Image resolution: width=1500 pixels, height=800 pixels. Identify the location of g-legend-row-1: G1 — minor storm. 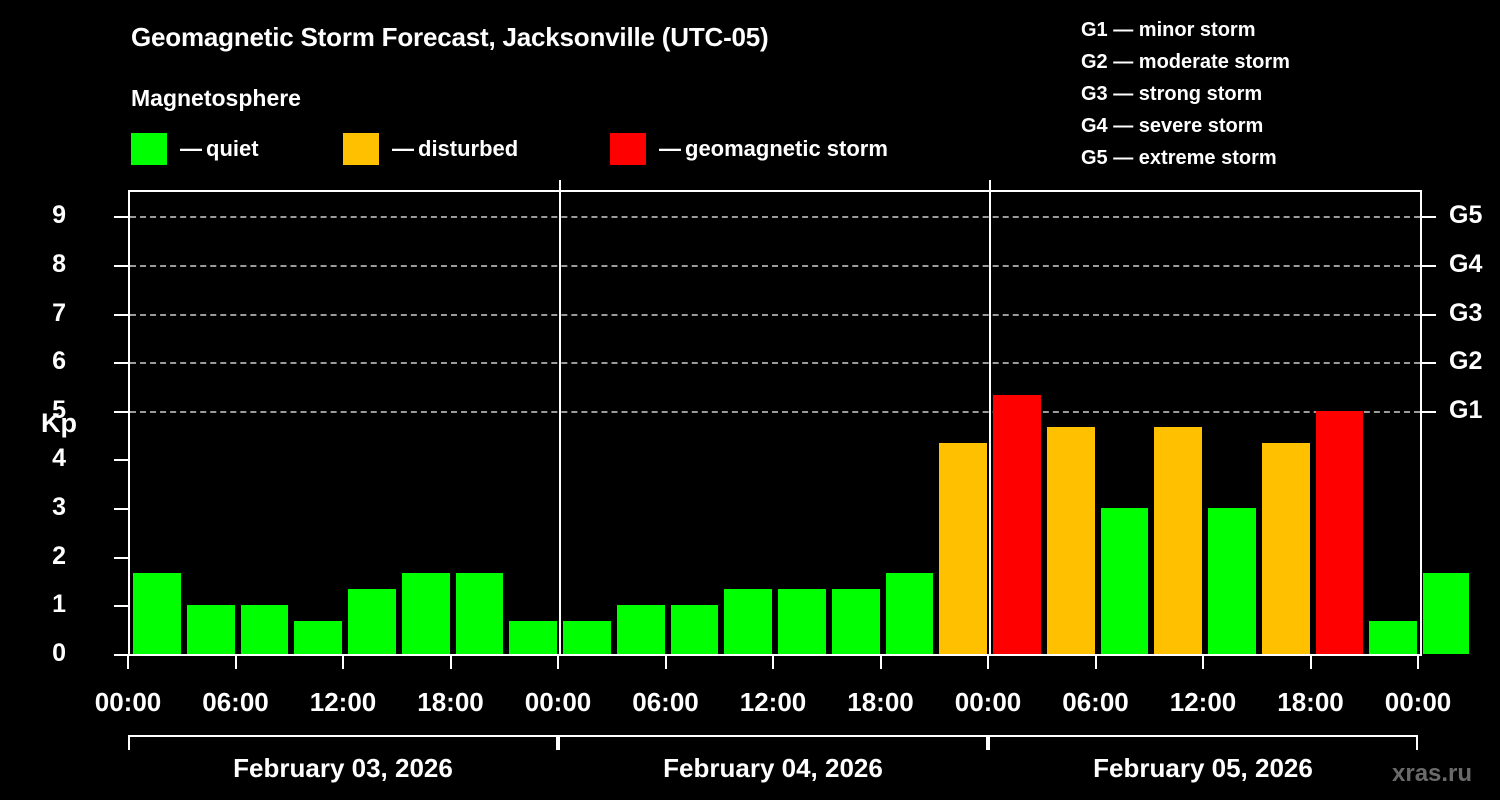
(1168, 30).